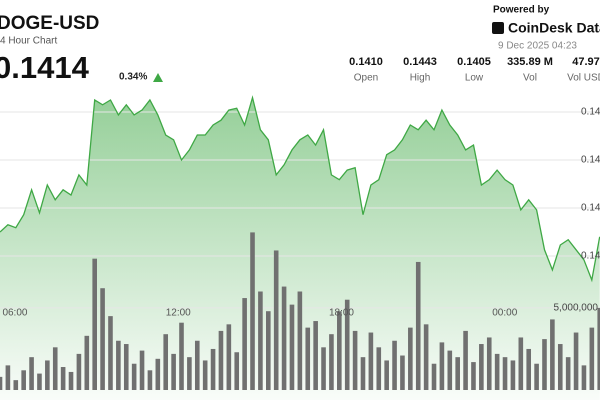  Describe the element at coordinates (341, 313) in the screenshot. I see `x-tick-label: 18:00` at that location.